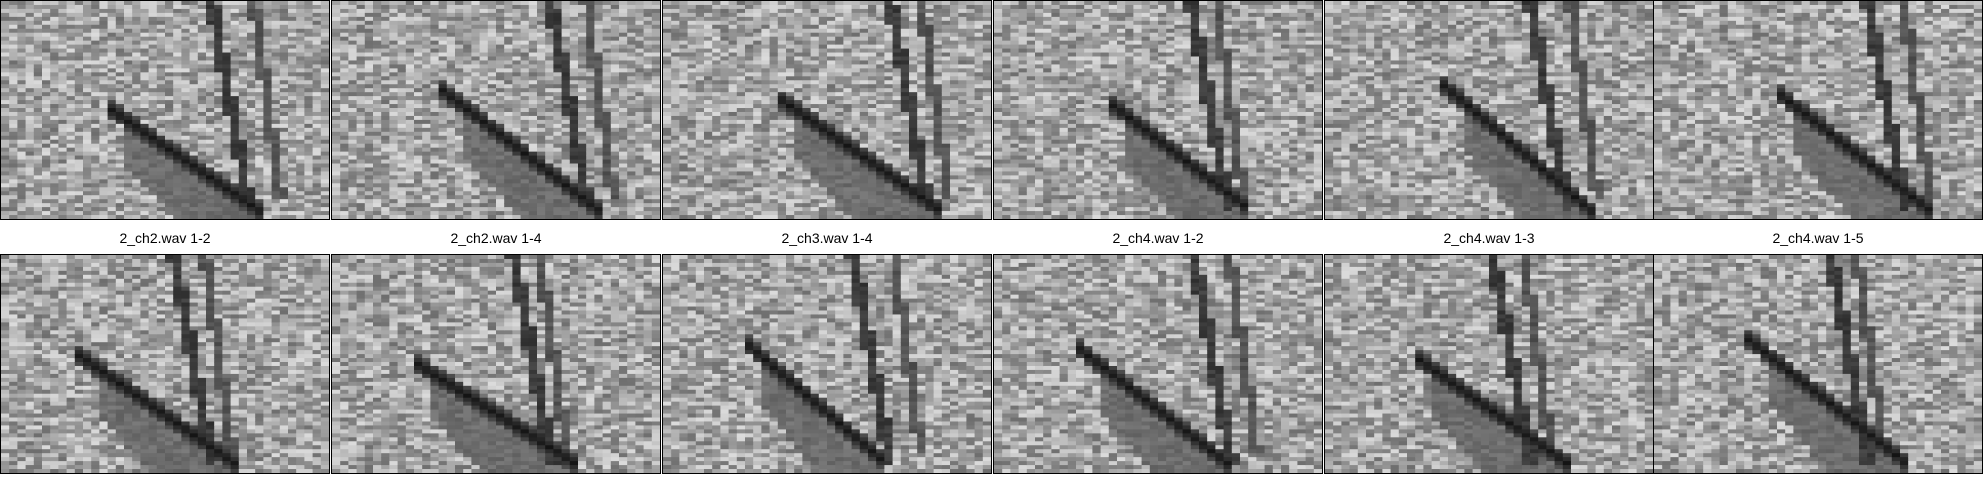 This screenshot has width=1983, height=480. I want to click on tile-label: 2_ch2.wav 1-4, so click(496, 238).